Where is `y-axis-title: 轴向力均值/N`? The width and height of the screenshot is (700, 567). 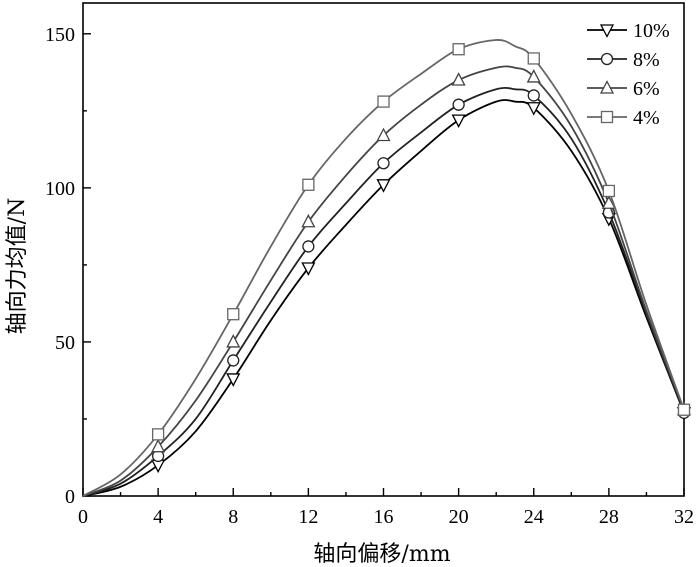
y-axis-title: 轴向力均值/N is located at coordinates (17, 266).